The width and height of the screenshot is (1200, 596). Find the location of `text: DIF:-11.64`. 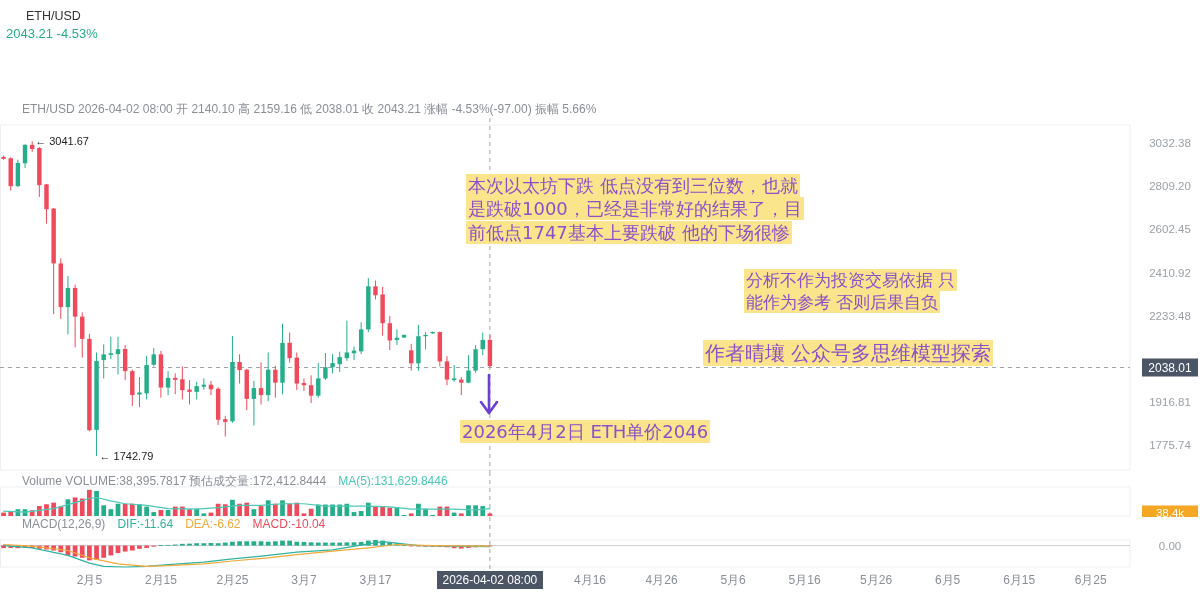

text: DIF:-11.64 is located at coordinates (145, 524).